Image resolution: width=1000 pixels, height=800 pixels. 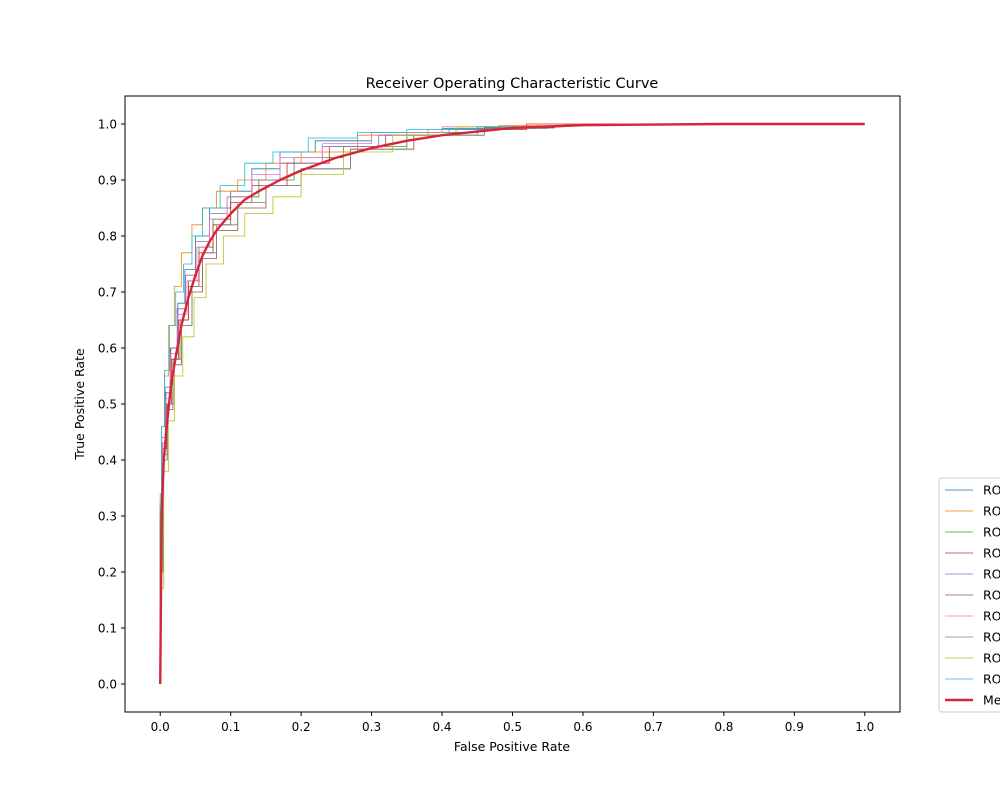 What do you see at coordinates (991, 700) in the screenshot?
I see `legend-label: Me` at bounding box center [991, 700].